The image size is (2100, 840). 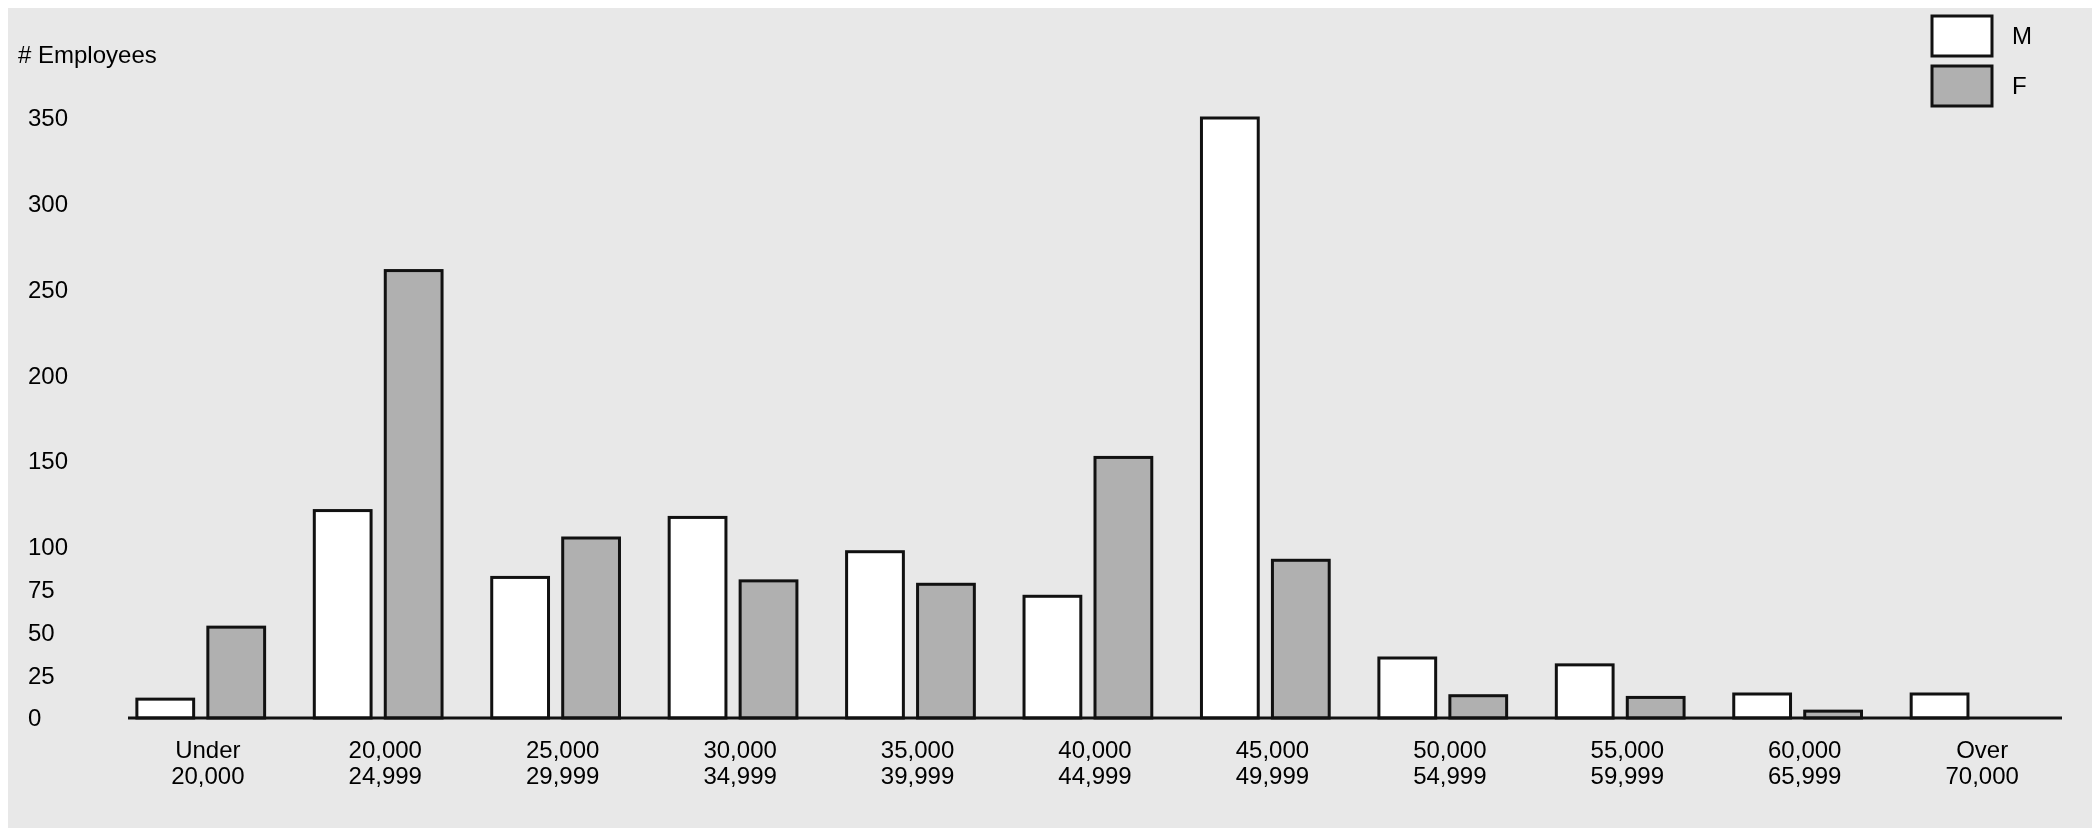 What do you see at coordinates (1450, 763) in the screenshot?
I see `x-tick-label: 50,000 54,999` at bounding box center [1450, 763].